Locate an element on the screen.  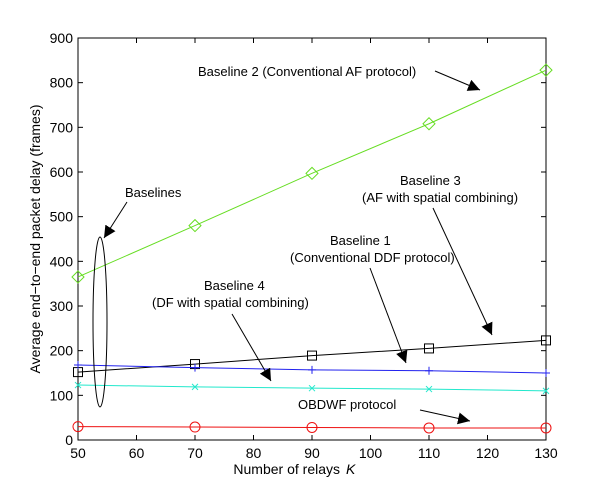
y-tick-label: 400 is located at coordinates (62, 261).